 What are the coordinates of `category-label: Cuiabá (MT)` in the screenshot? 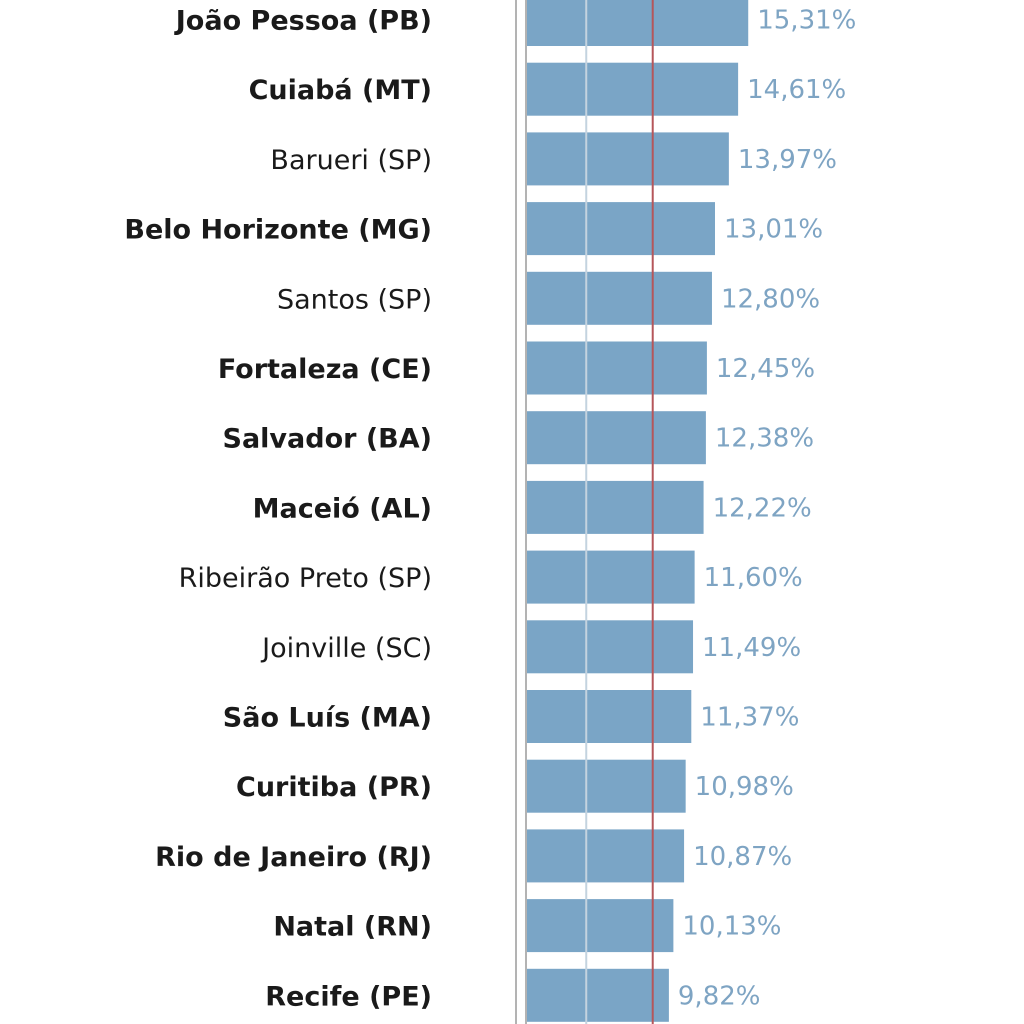 It's located at (340, 90).